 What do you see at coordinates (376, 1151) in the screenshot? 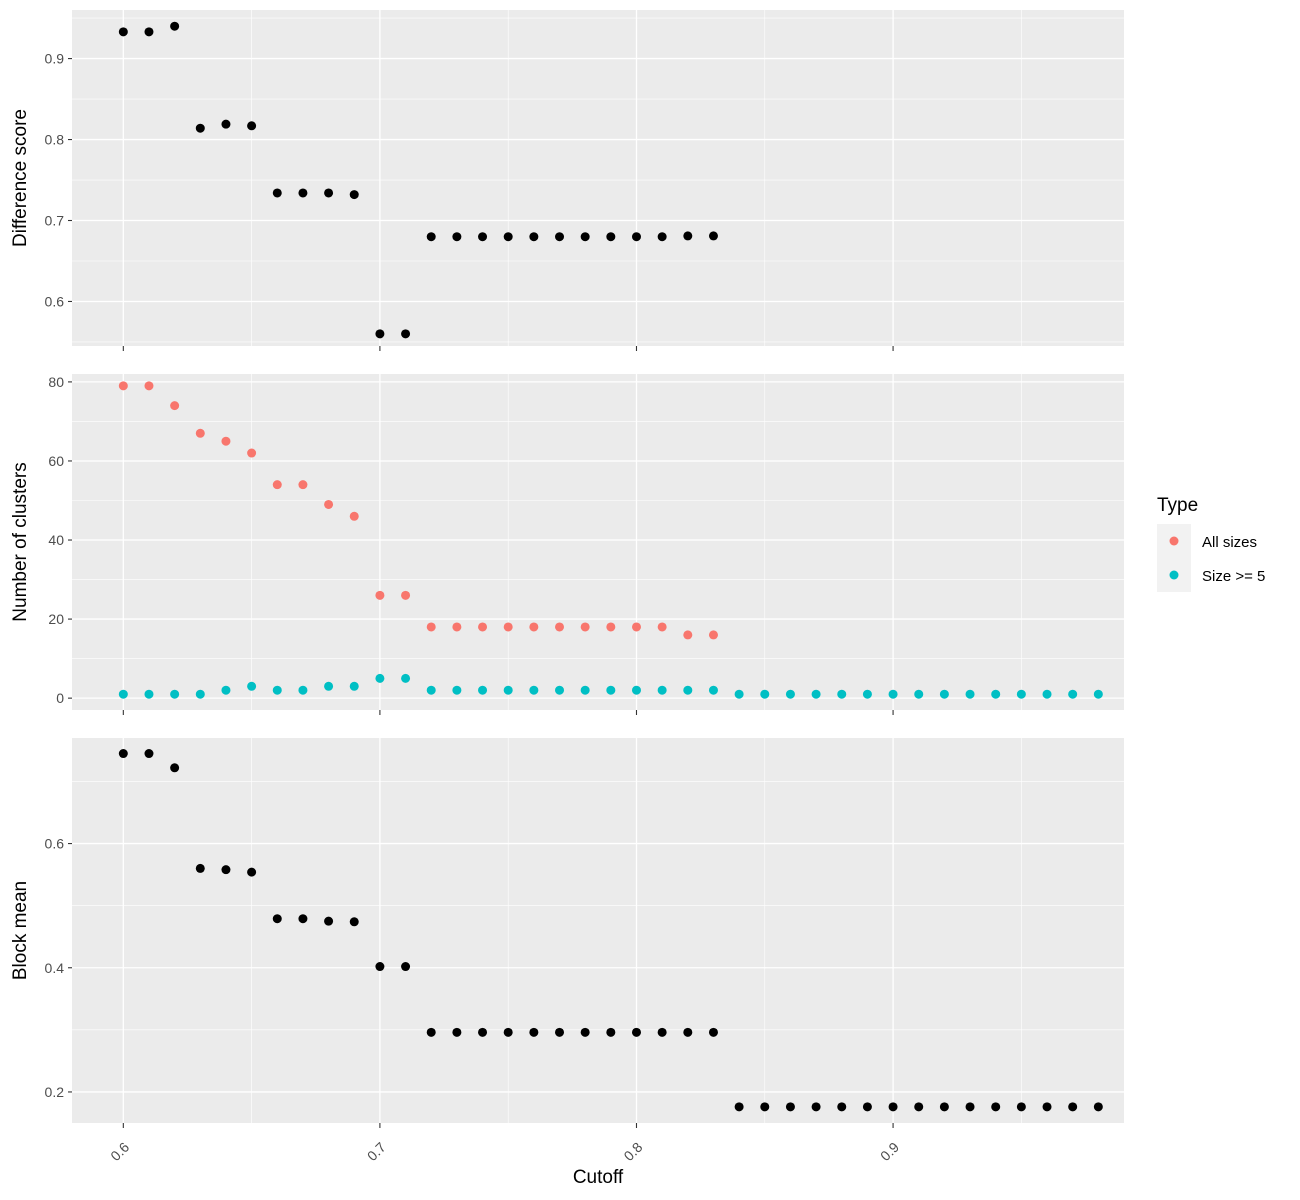
I see `x-tick-label: 0.7` at bounding box center [376, 1151].